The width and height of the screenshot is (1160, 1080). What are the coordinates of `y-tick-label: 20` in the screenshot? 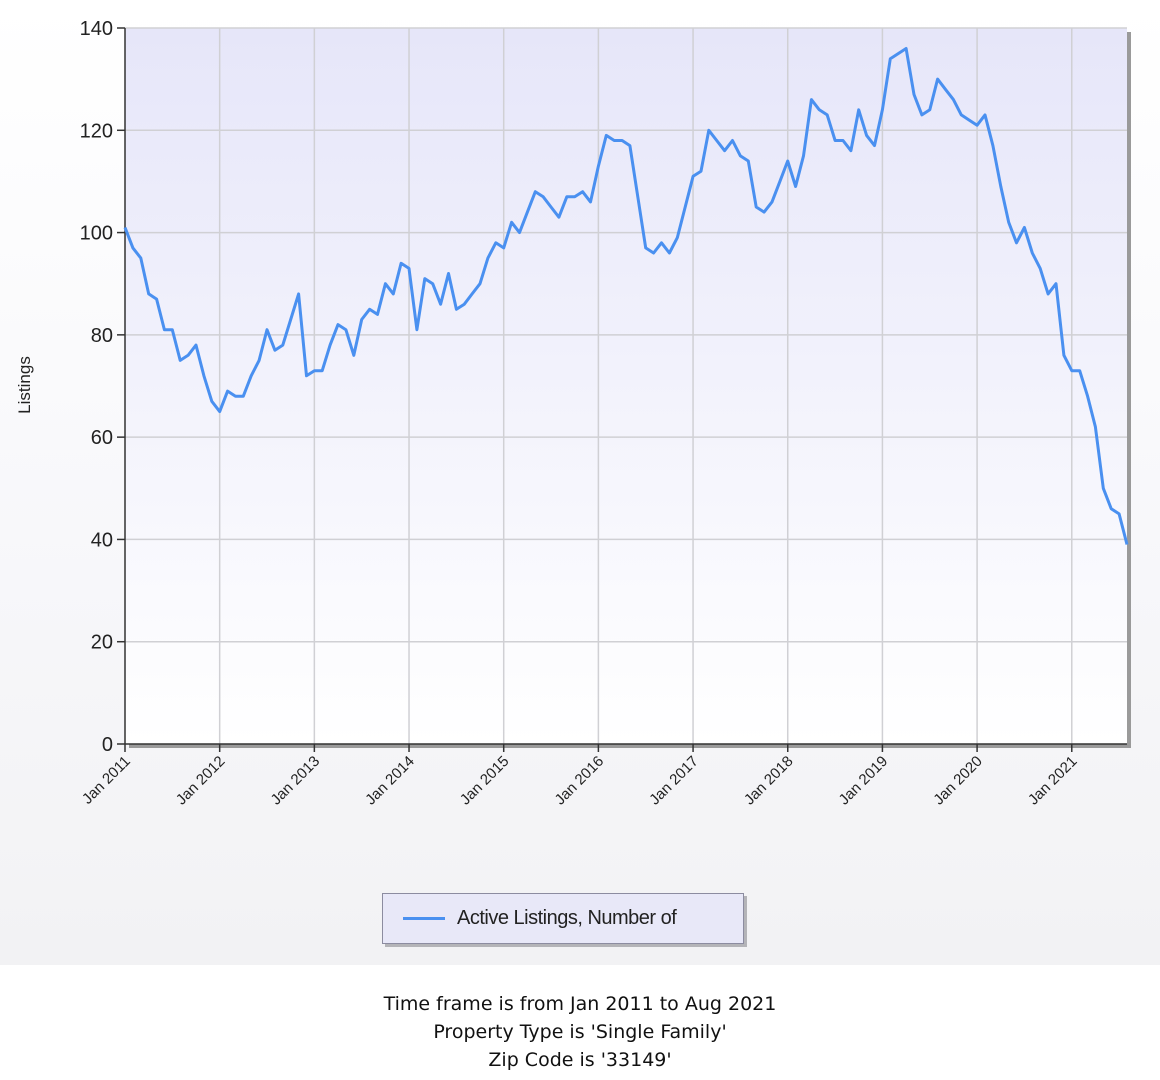 It's located at (102, 643).